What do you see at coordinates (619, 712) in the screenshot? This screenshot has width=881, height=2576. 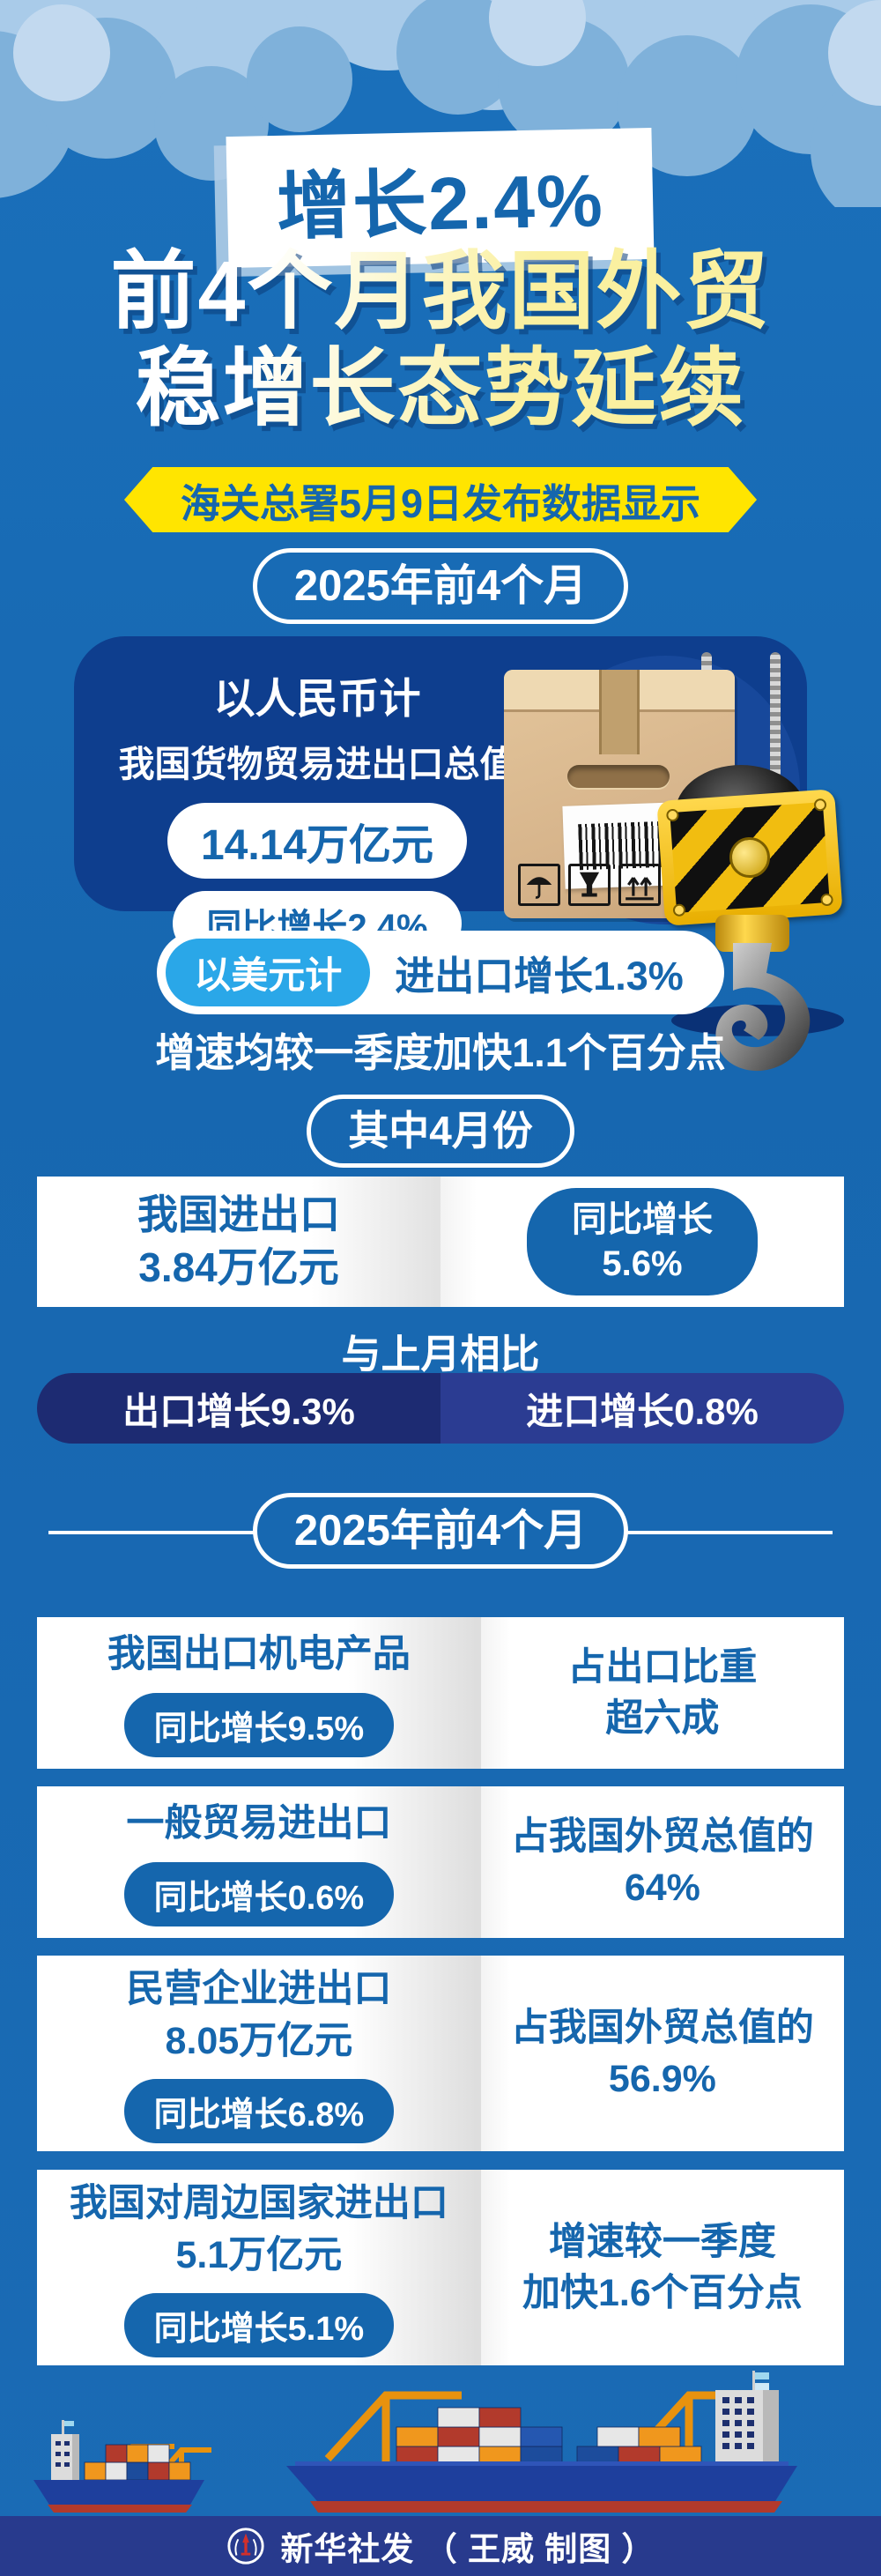 I see `box-tape` at bounding box center [619, 712].